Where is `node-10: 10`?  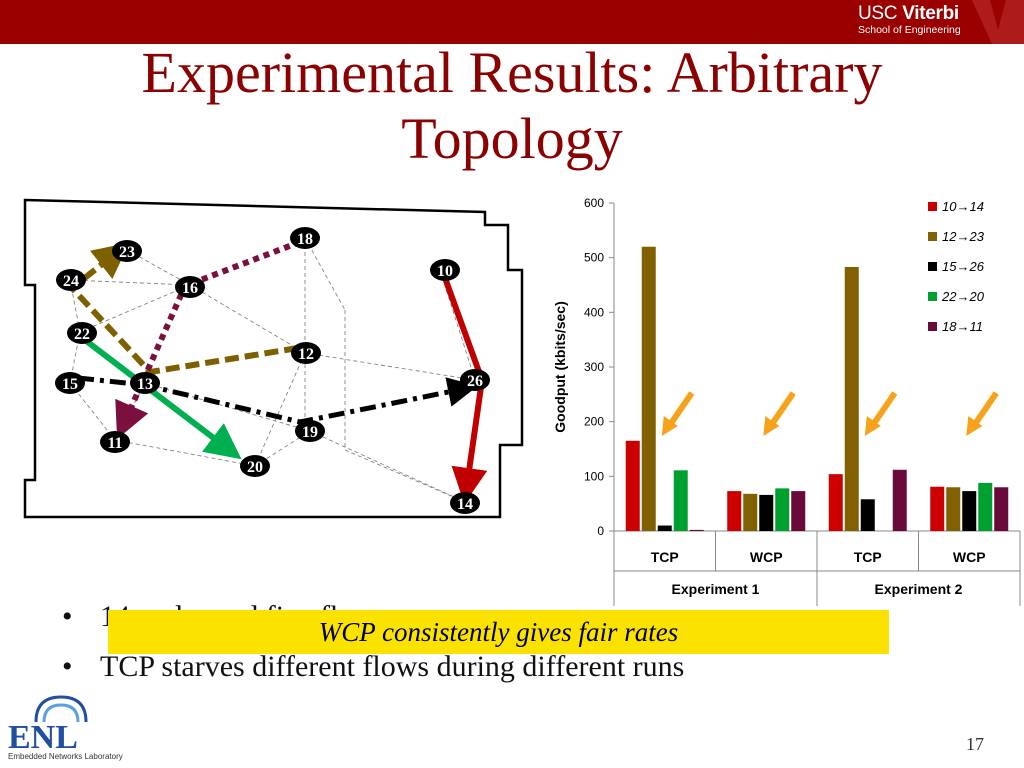
node-10: 10 is located at coordinates (445, 270).